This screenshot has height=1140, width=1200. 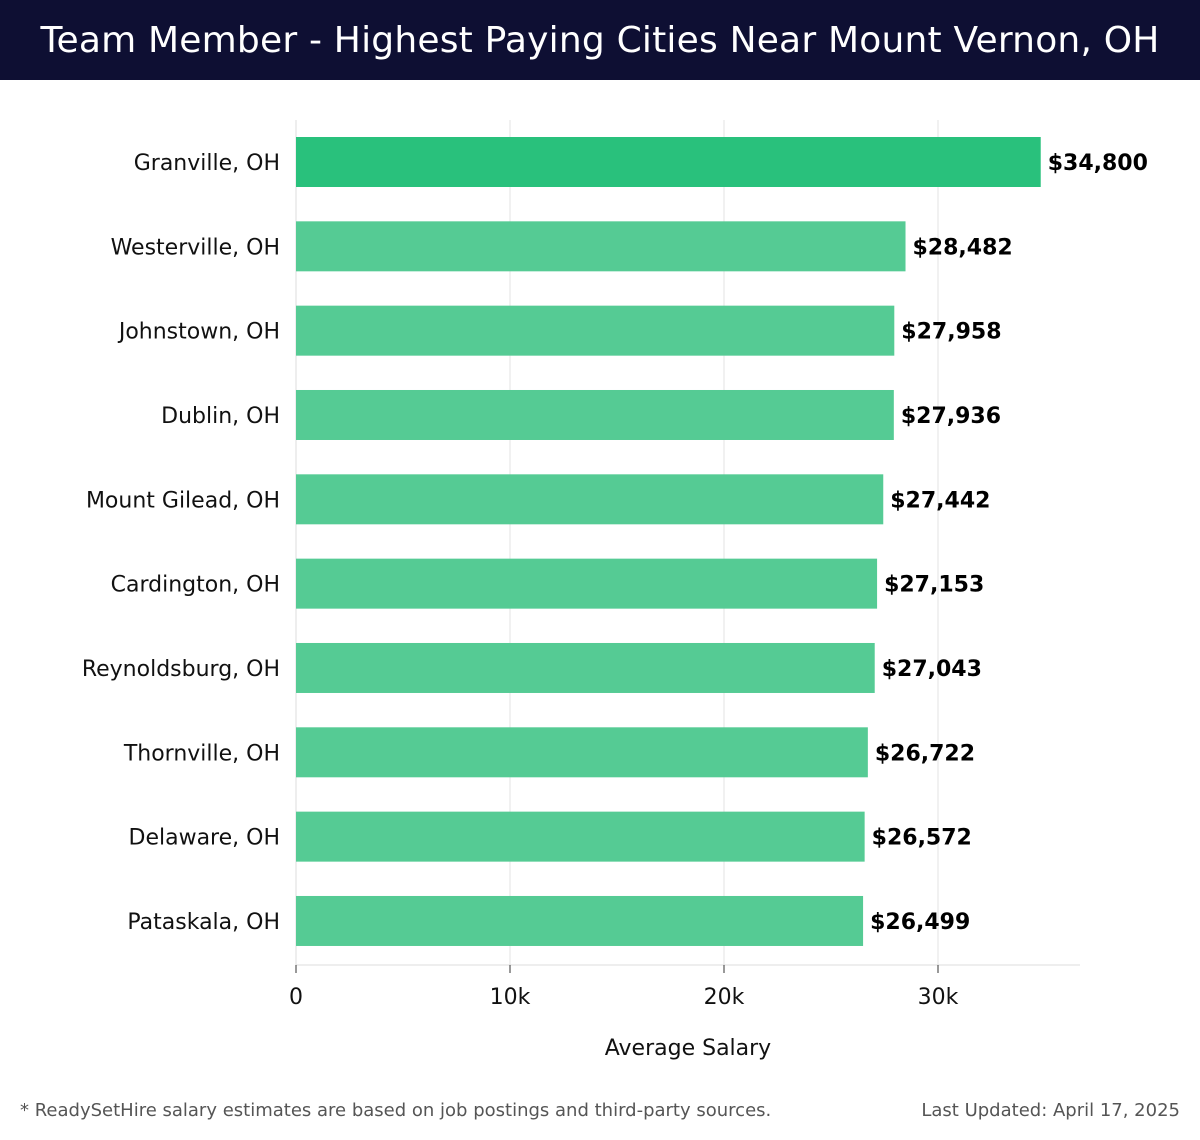 I want to click on category-label: Cardington, OH, so click(x=195, y=585).